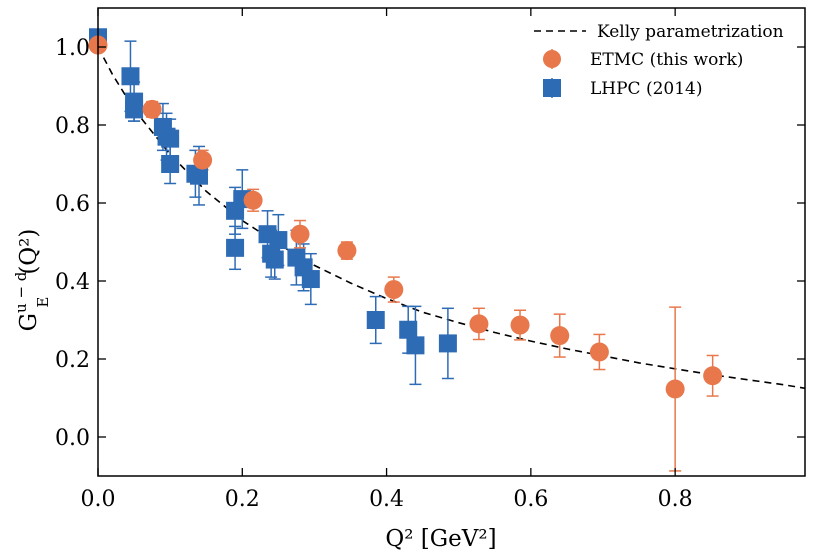 This screenshot has height=554, width=830. What do you see at coordinates (72, 438) in the screenshot?
I see `y-tick-label: 0.0` at bounding box center [72, 438].